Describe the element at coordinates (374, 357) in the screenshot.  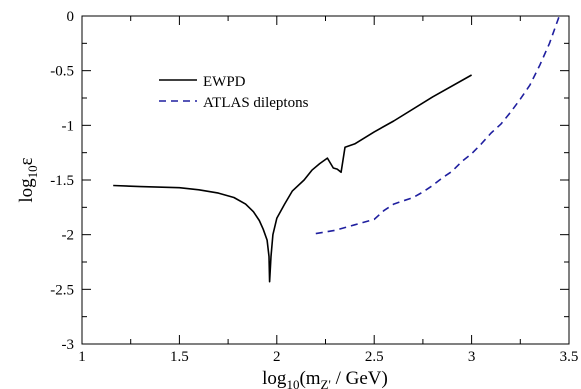
I see `x-tick-label: 2.5` at that location.